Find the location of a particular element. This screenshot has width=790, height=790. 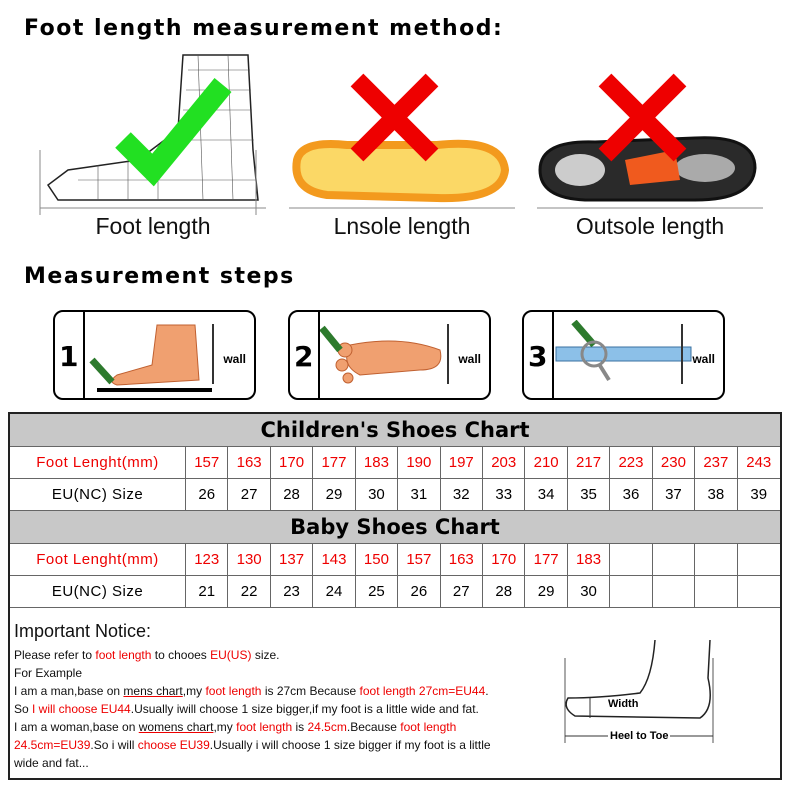

notice-text: womens chart is located at coordinates (176, 727).